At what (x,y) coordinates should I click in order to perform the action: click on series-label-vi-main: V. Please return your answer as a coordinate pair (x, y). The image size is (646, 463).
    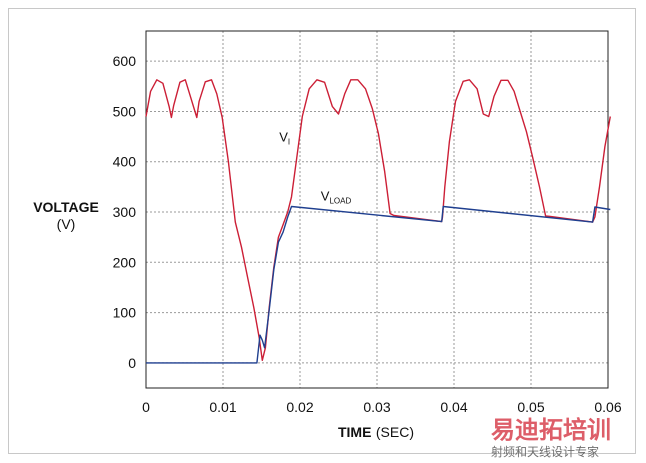
    Looking at the image, I should click on (283, 137).